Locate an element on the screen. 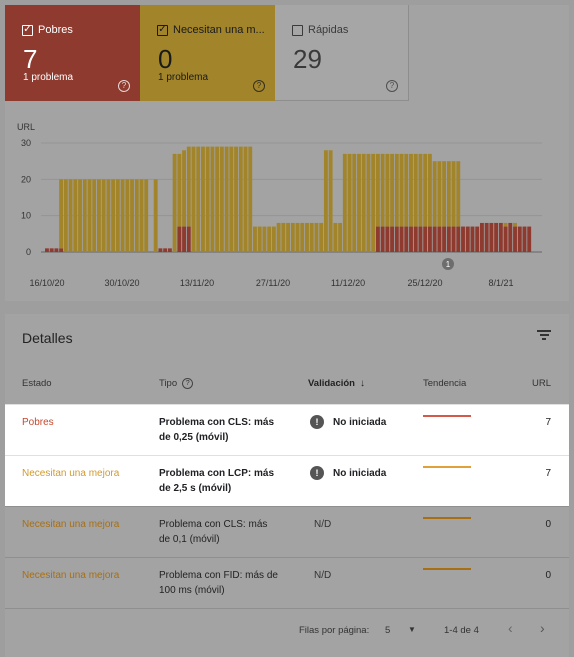 Image resolution: width=574 pixels, height=657 pixels. y-axis-label: URL is located at coordinates (26, 127).